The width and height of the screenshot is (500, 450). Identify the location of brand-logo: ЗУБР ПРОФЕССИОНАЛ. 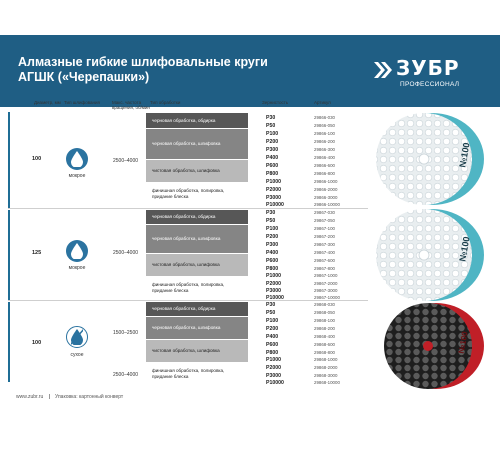
(418, 73).